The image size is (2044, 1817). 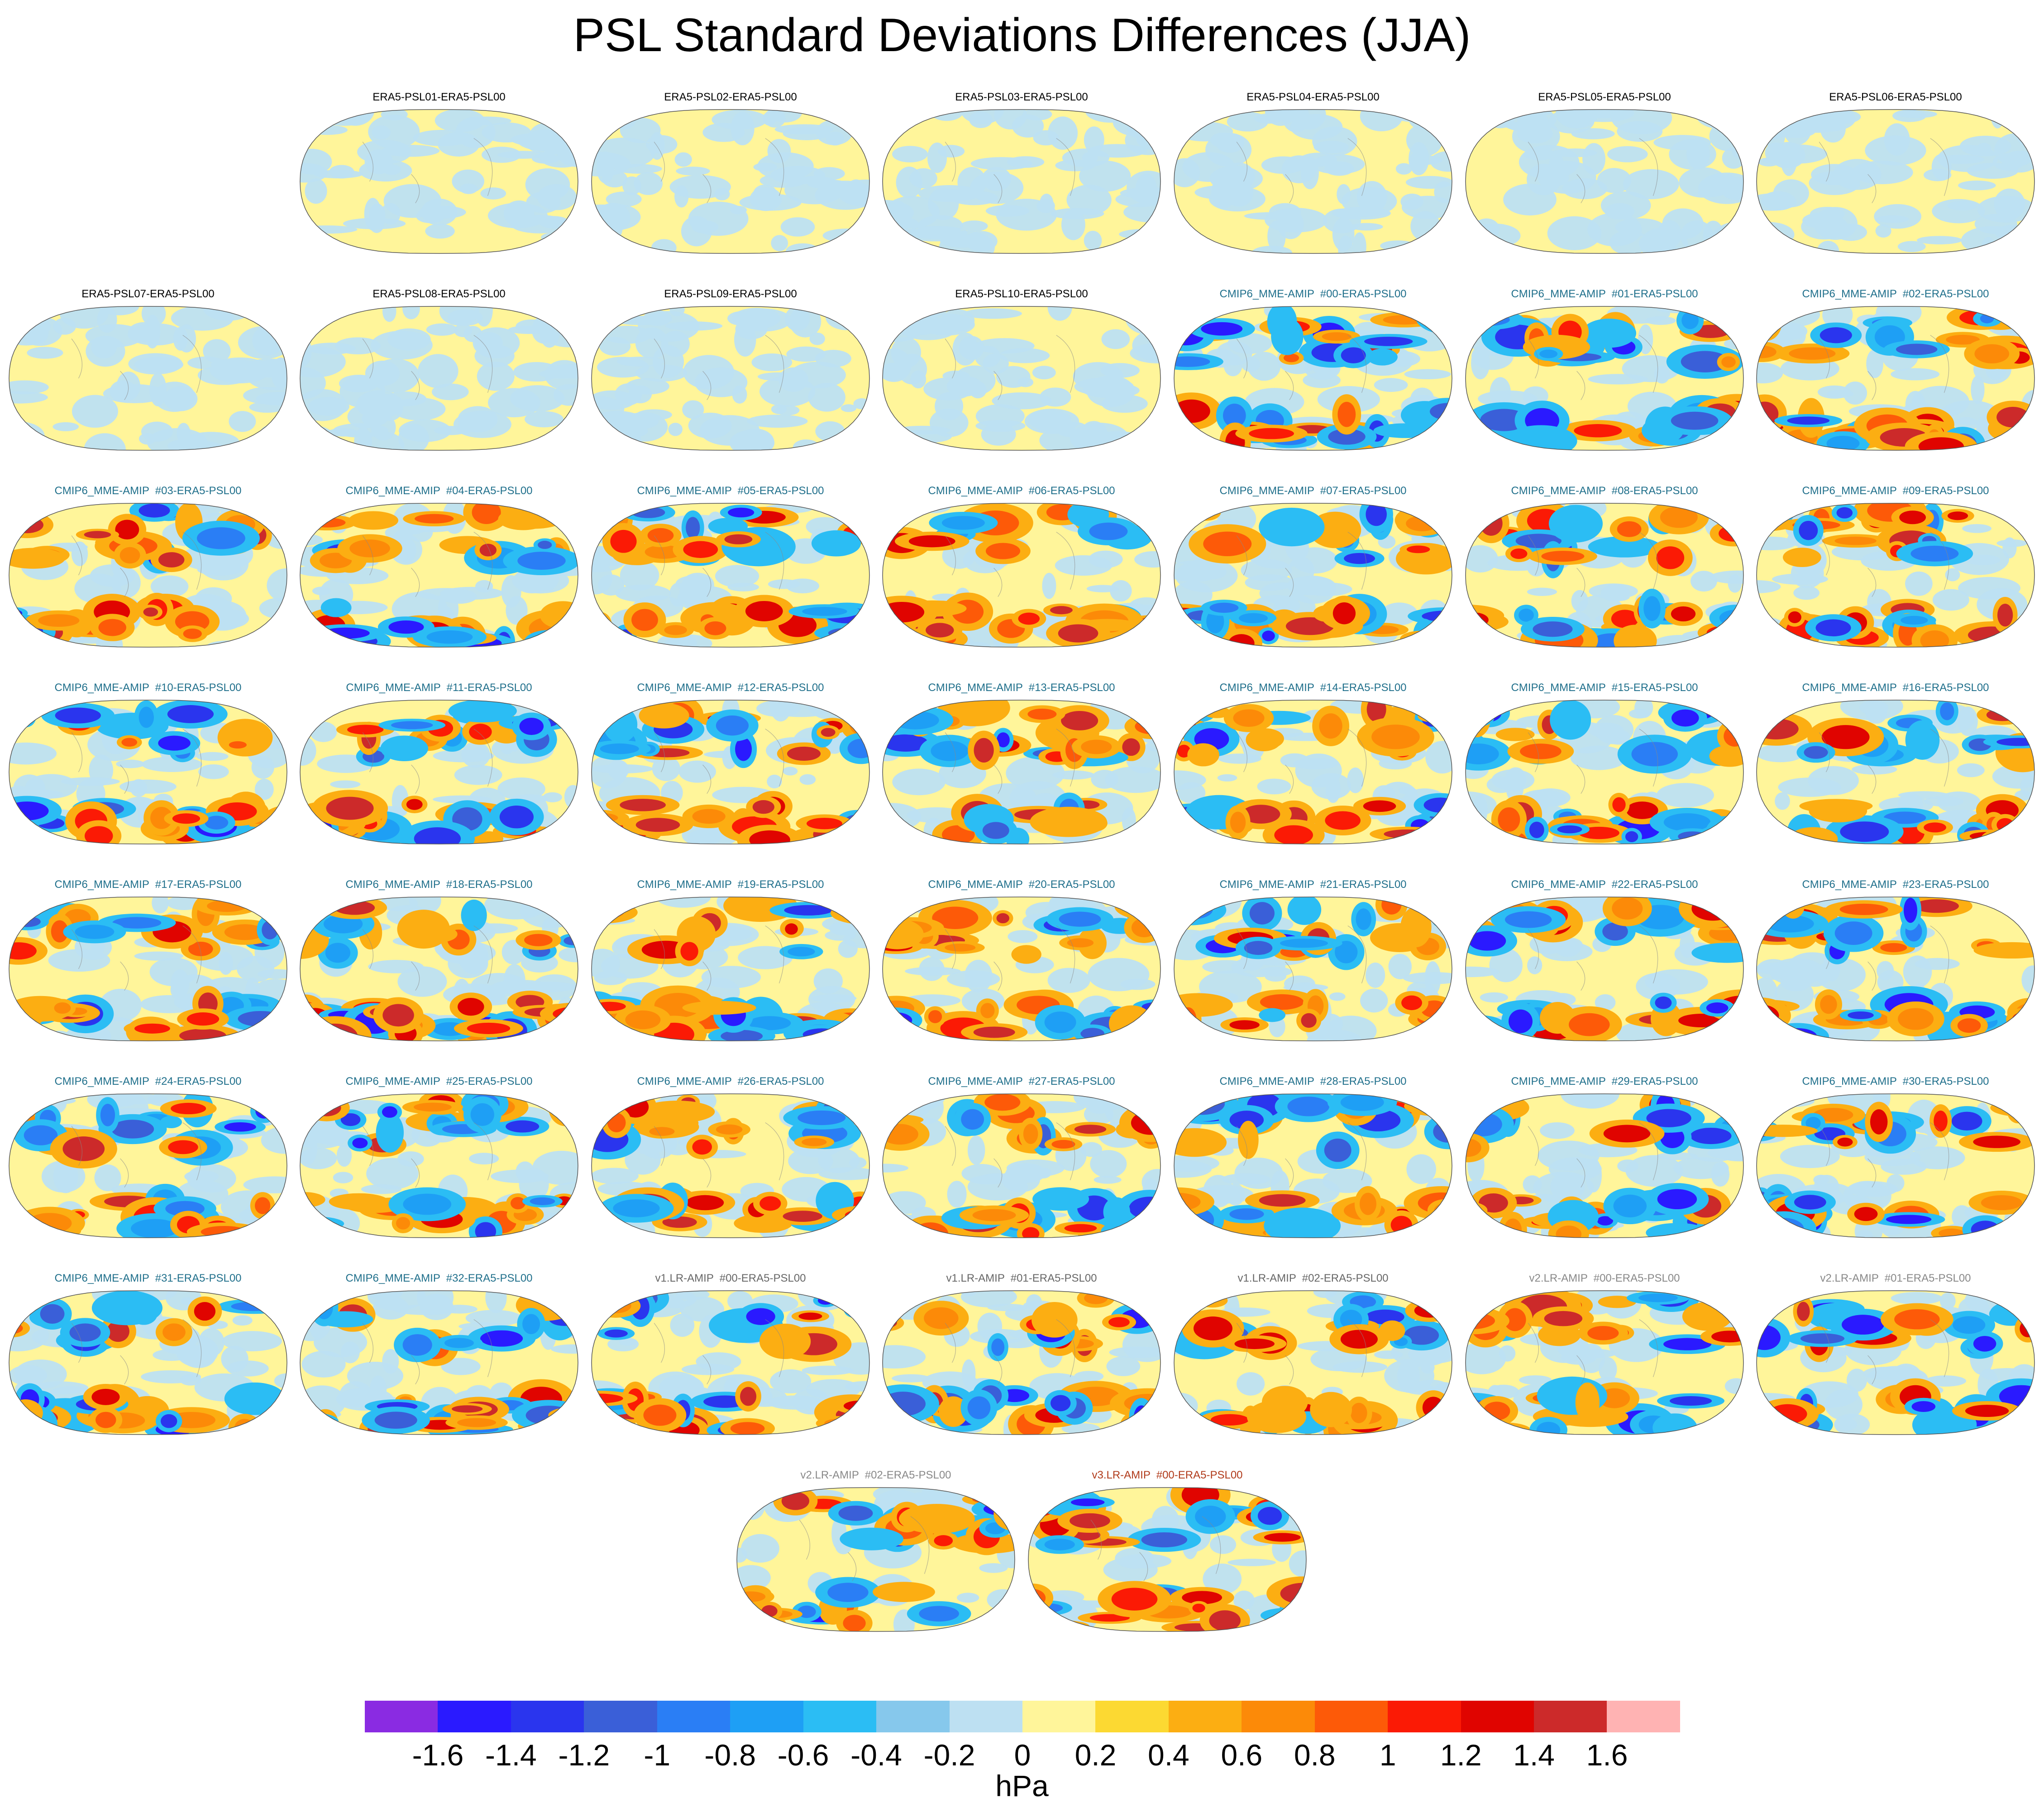 What do you see at coordinates (1604, 1081) in the screenshot?
I see `panel-title: CMIP6_MME-AMIP #29-ERA5-PSL00` at bounding box center [1604, 1081].